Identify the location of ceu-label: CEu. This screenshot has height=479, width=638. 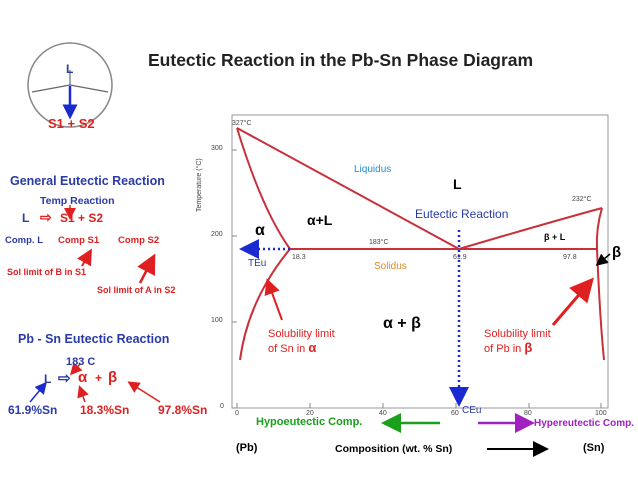
(472, 410).